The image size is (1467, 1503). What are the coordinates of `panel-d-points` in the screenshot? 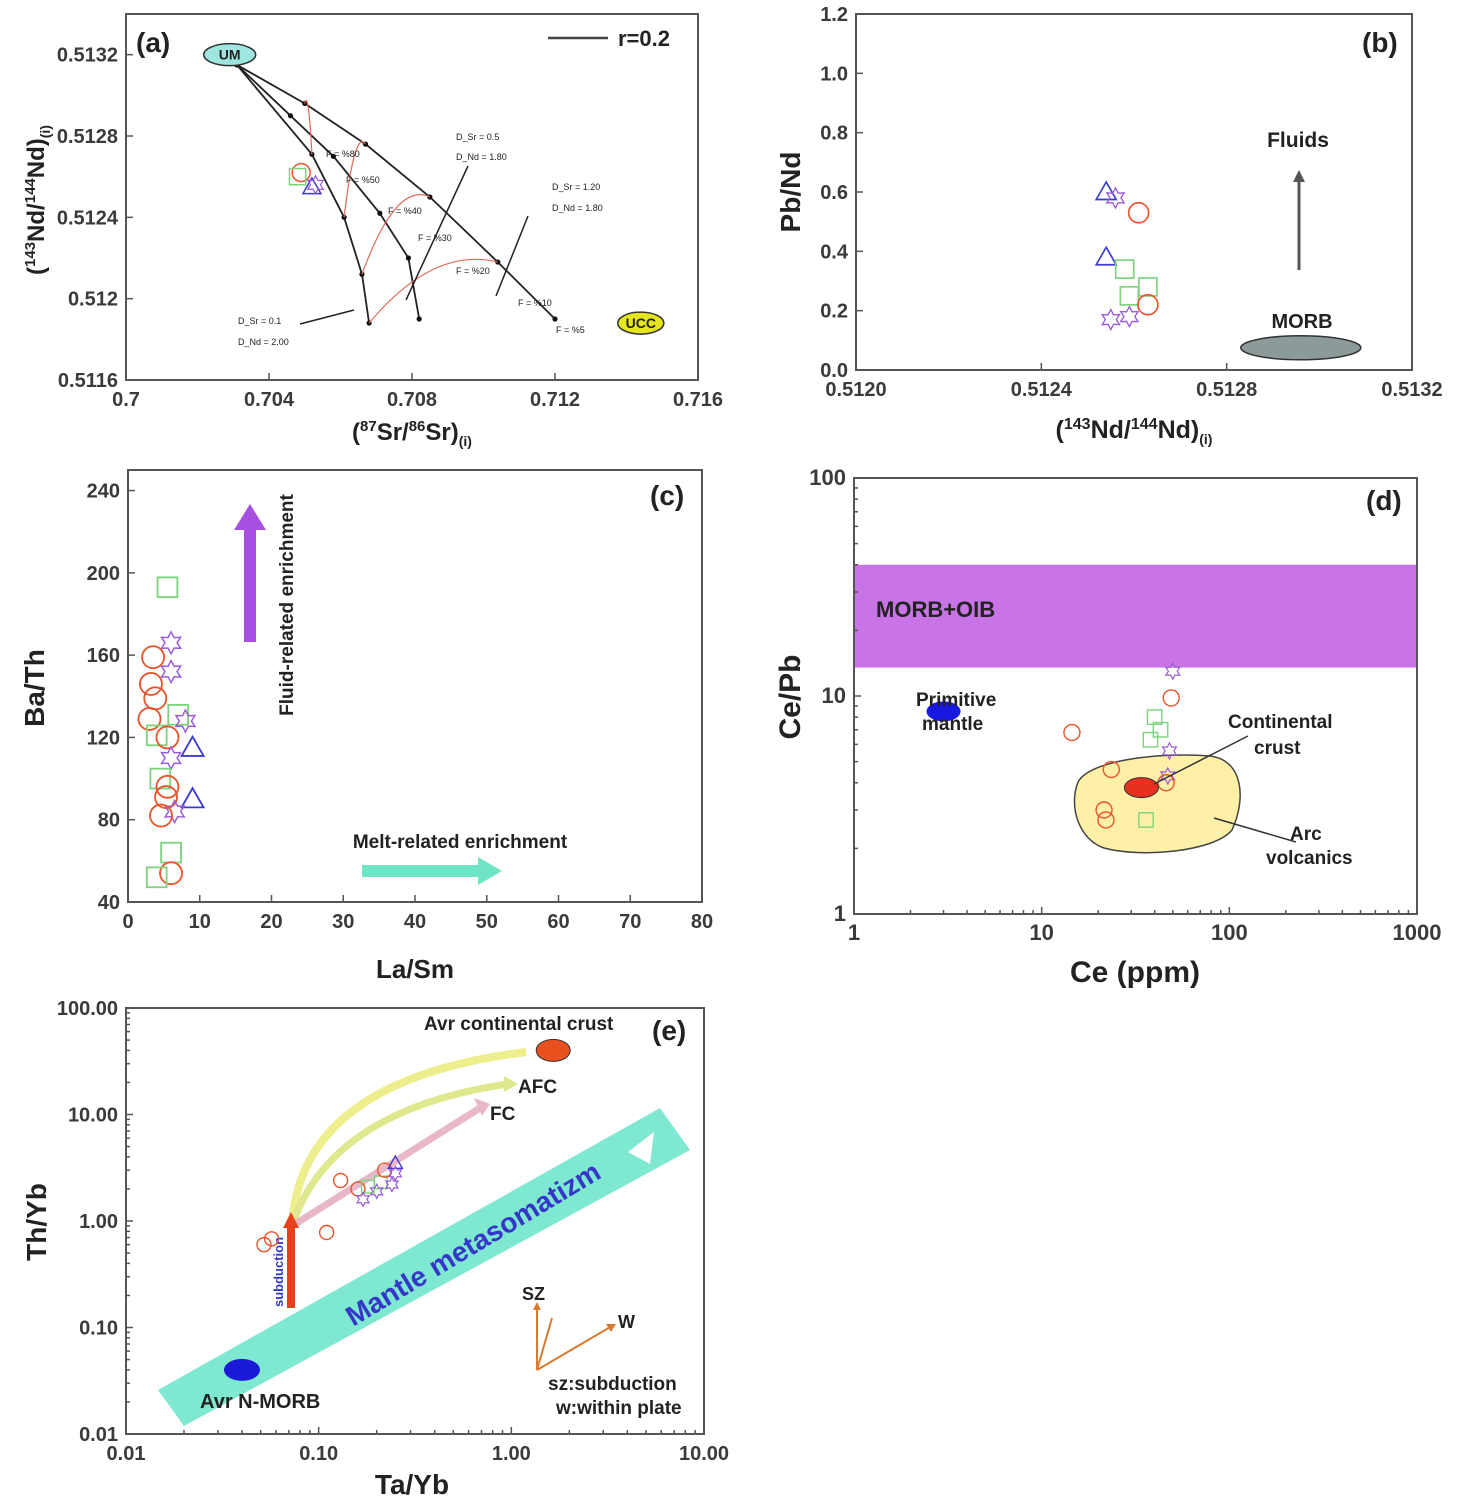 It's located at (1122, 745).